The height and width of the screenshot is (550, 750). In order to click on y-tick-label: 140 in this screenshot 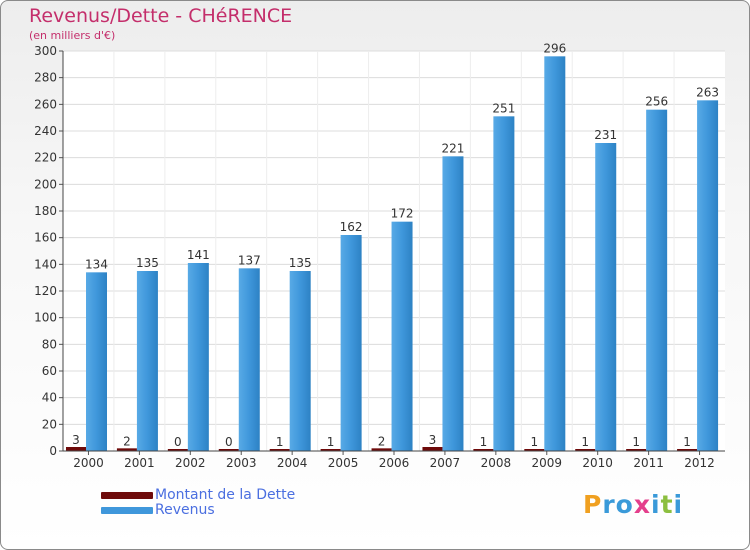, I will do `click(45, 264)`.